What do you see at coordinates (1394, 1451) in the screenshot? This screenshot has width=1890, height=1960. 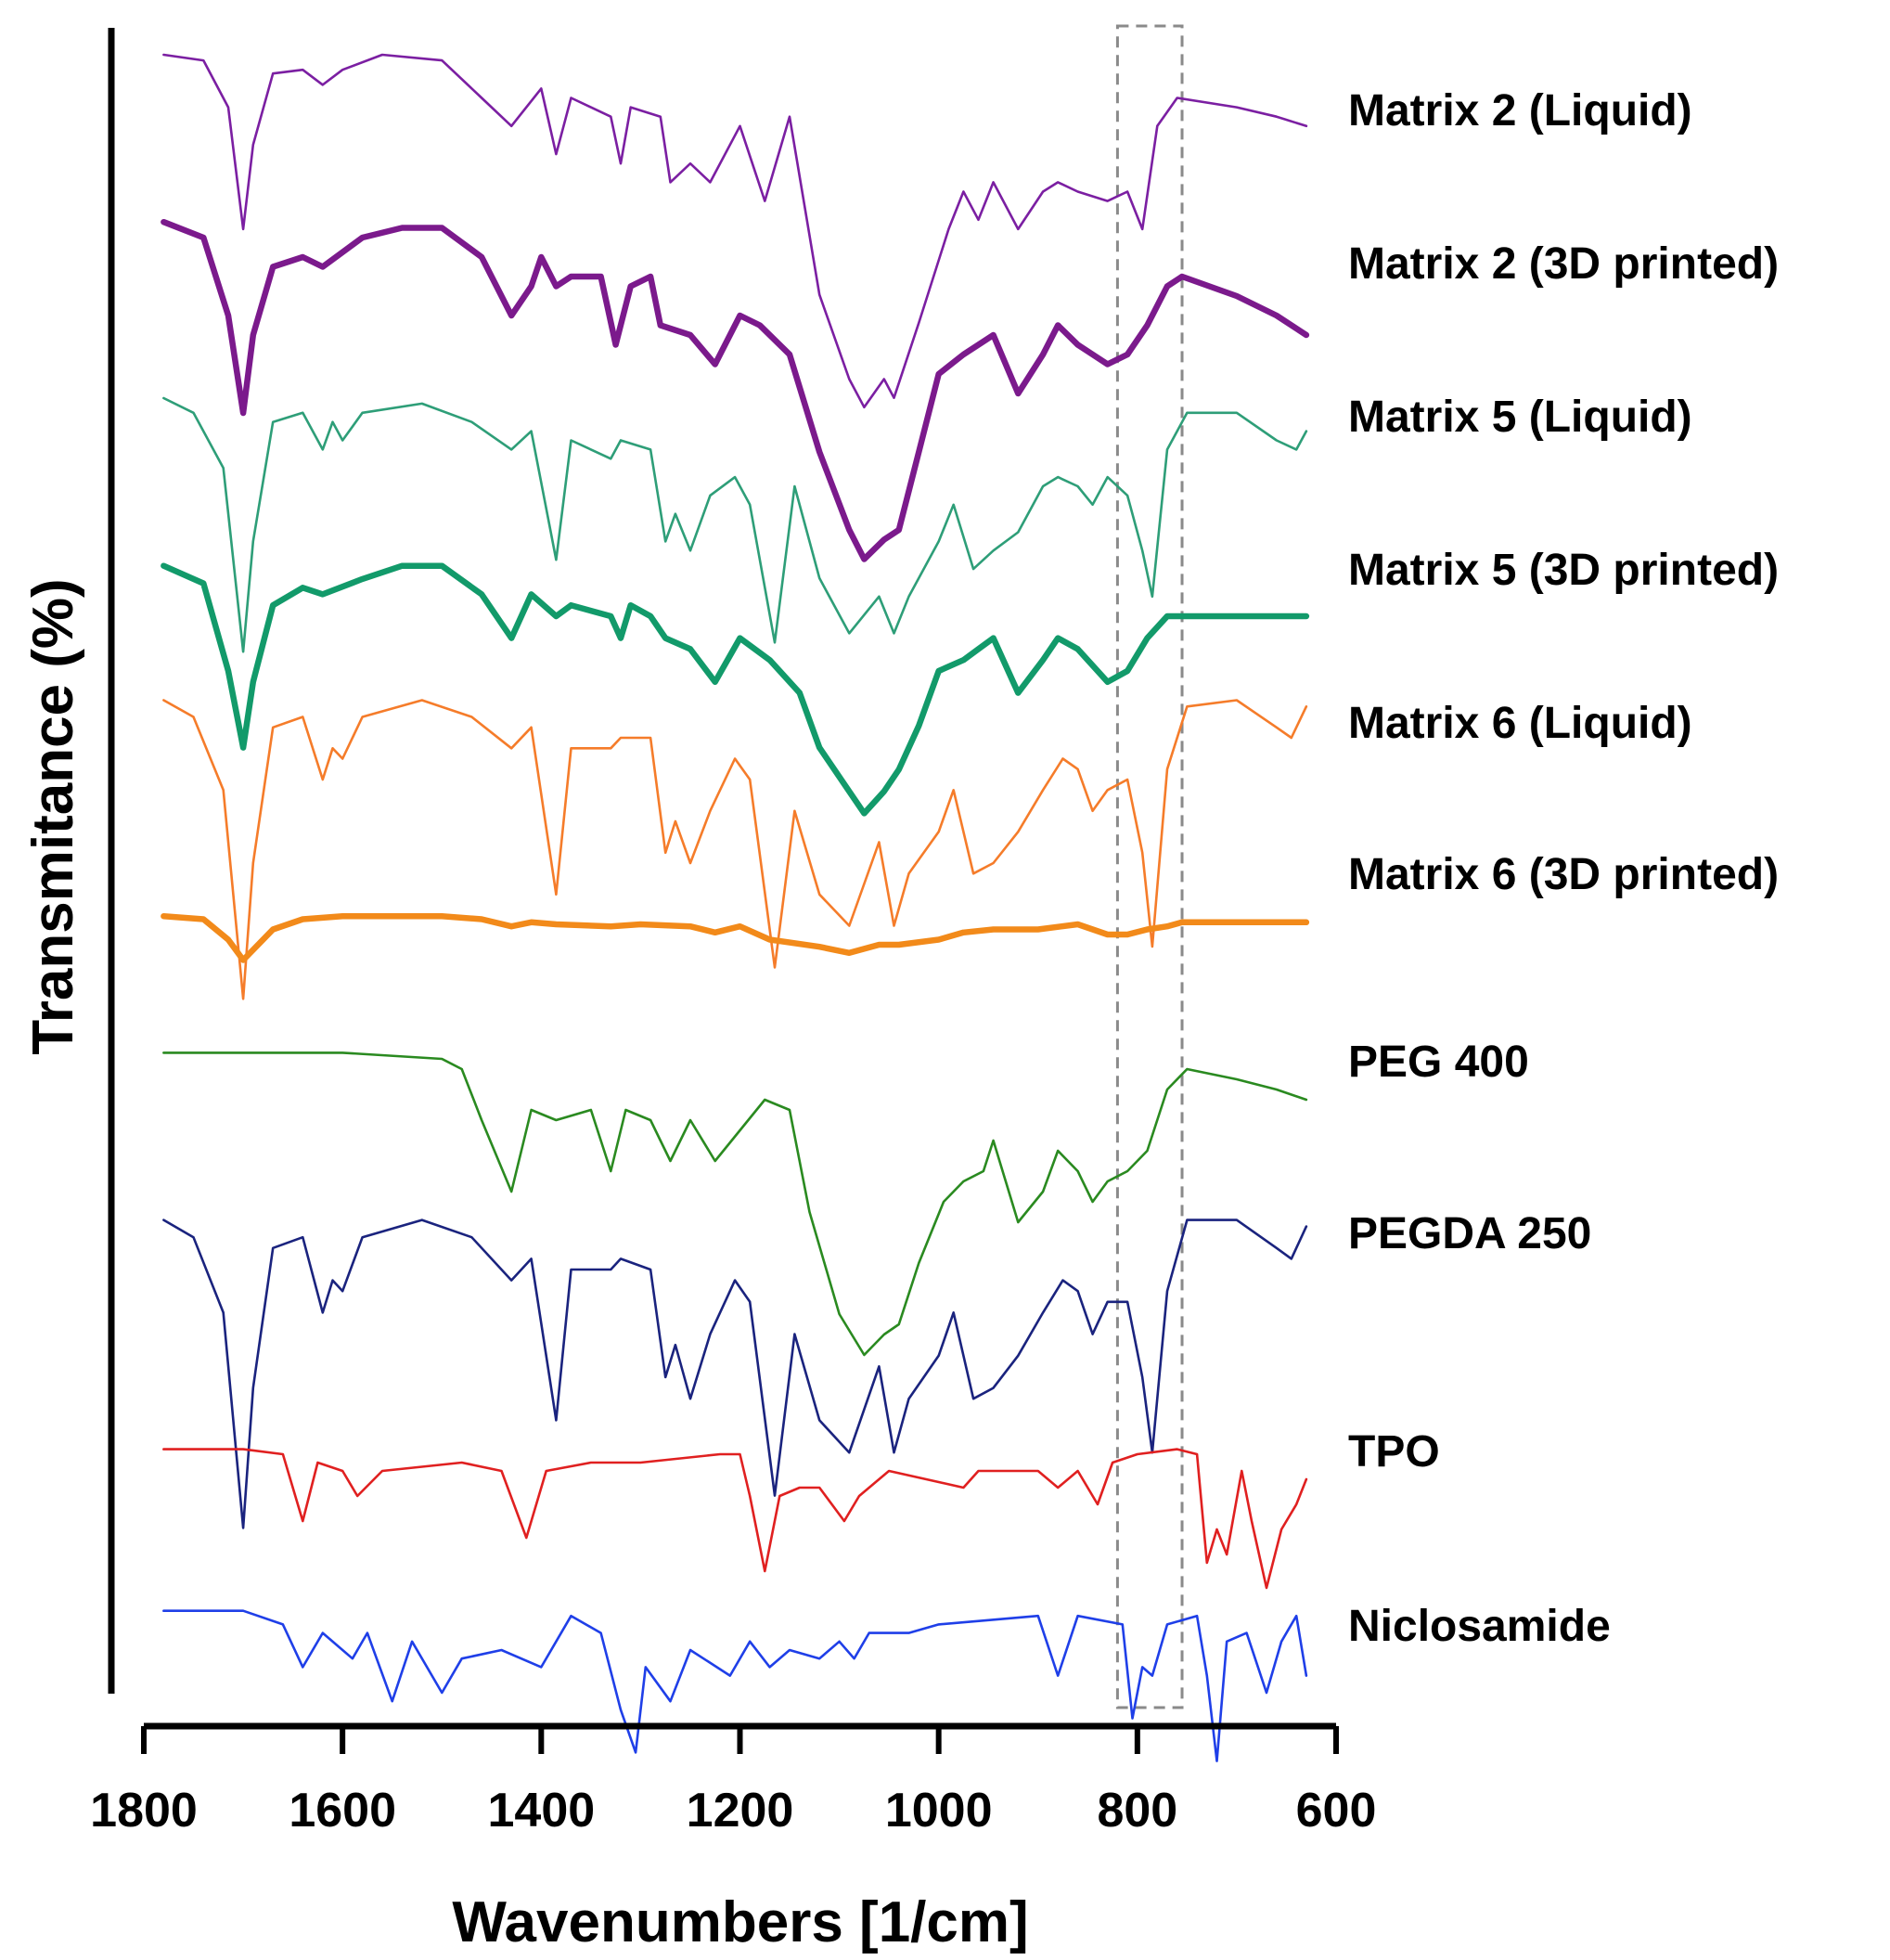 I see `series-label-8: TPO` at bounding box center [1394, 1451].